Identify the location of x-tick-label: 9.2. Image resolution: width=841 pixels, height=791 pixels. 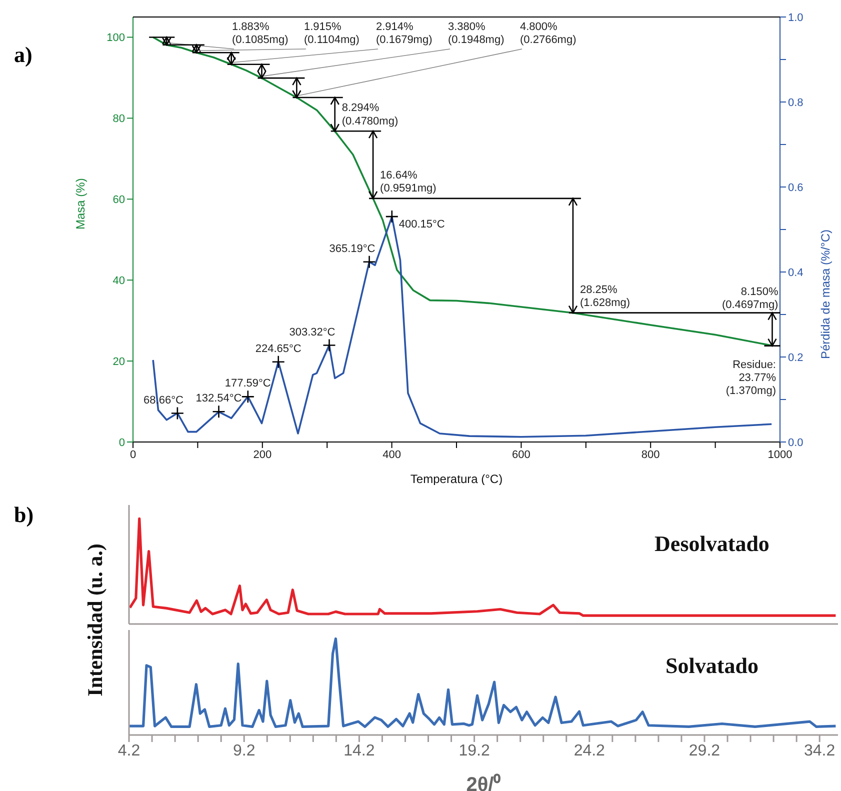
(244, 751).